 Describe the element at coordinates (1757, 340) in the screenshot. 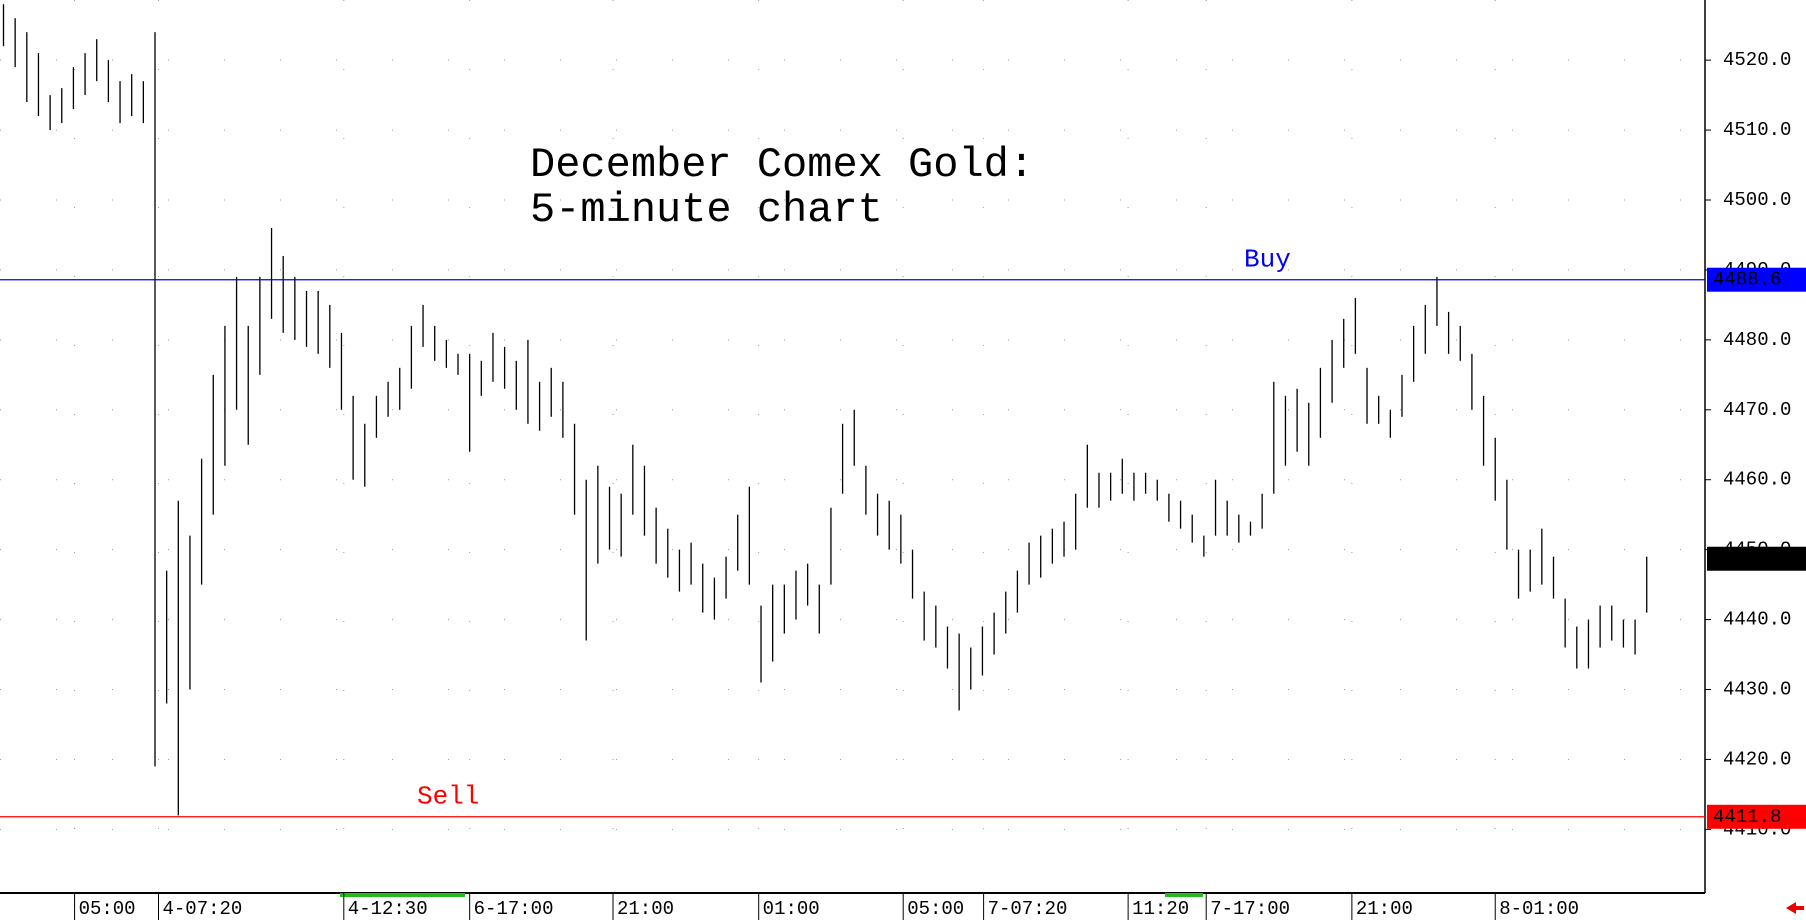

I see `y-tick-label: 4480.0` at that location.